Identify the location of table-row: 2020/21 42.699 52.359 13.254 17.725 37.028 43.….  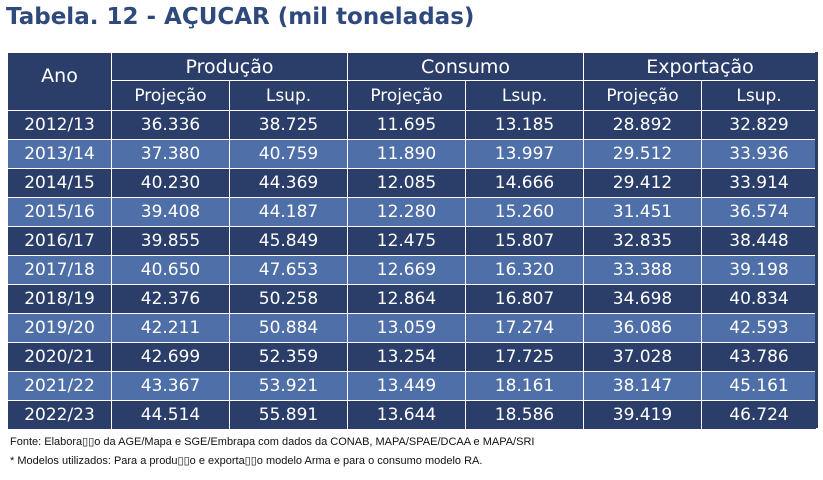
(412, 357).